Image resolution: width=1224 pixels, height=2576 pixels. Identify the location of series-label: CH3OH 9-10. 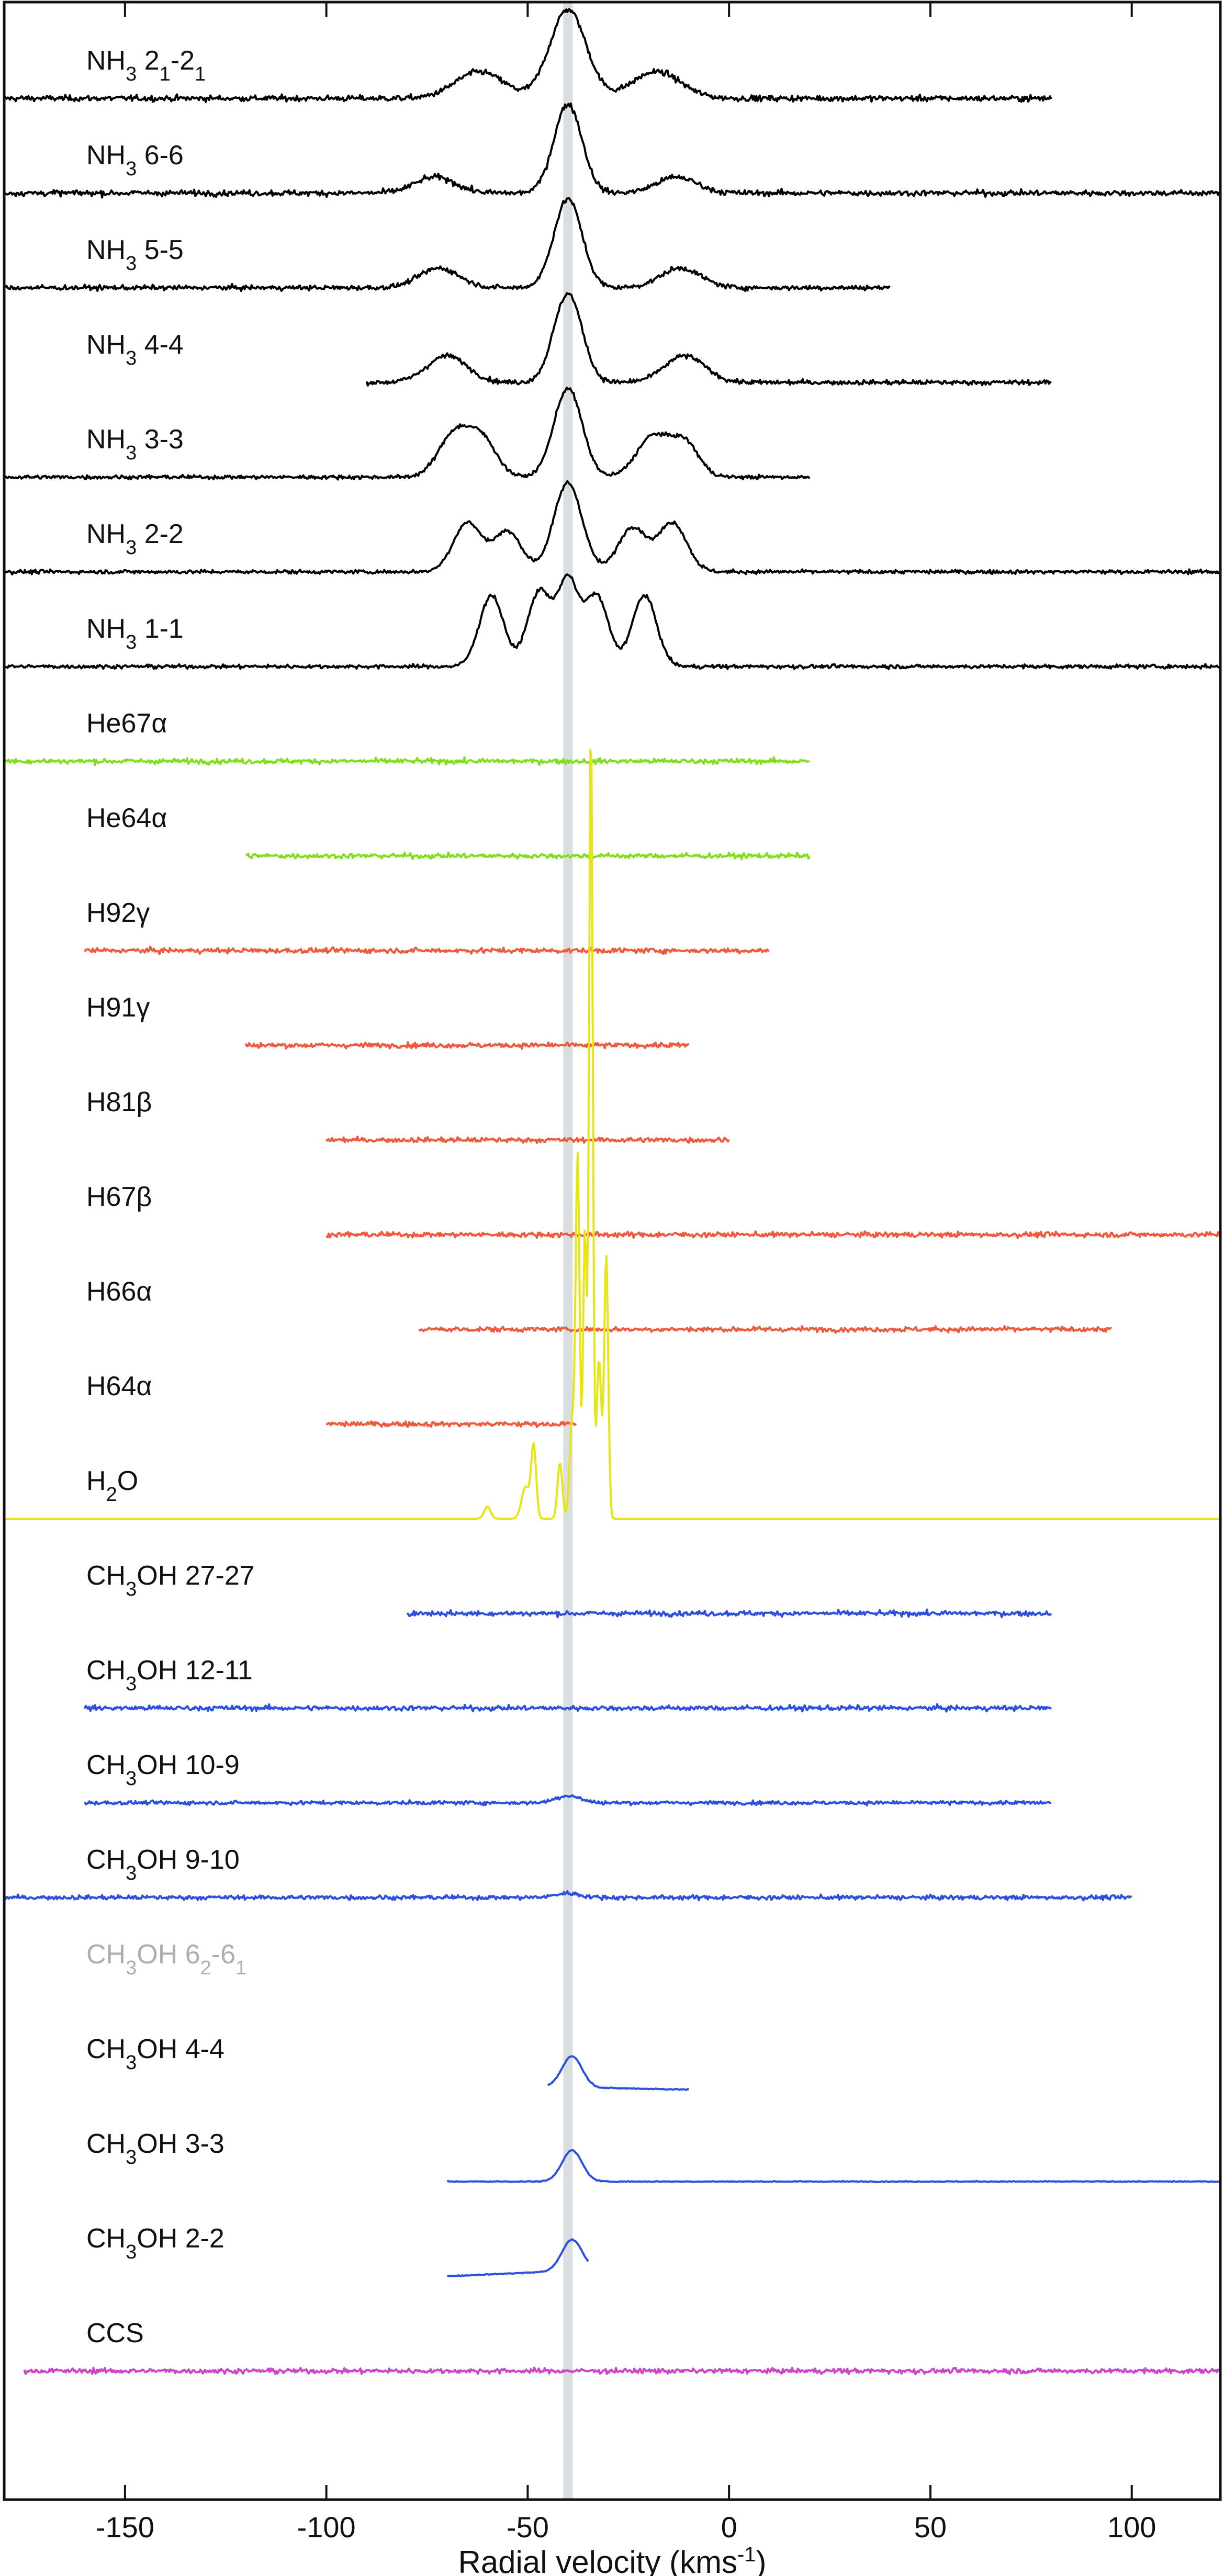
(163, 1865).